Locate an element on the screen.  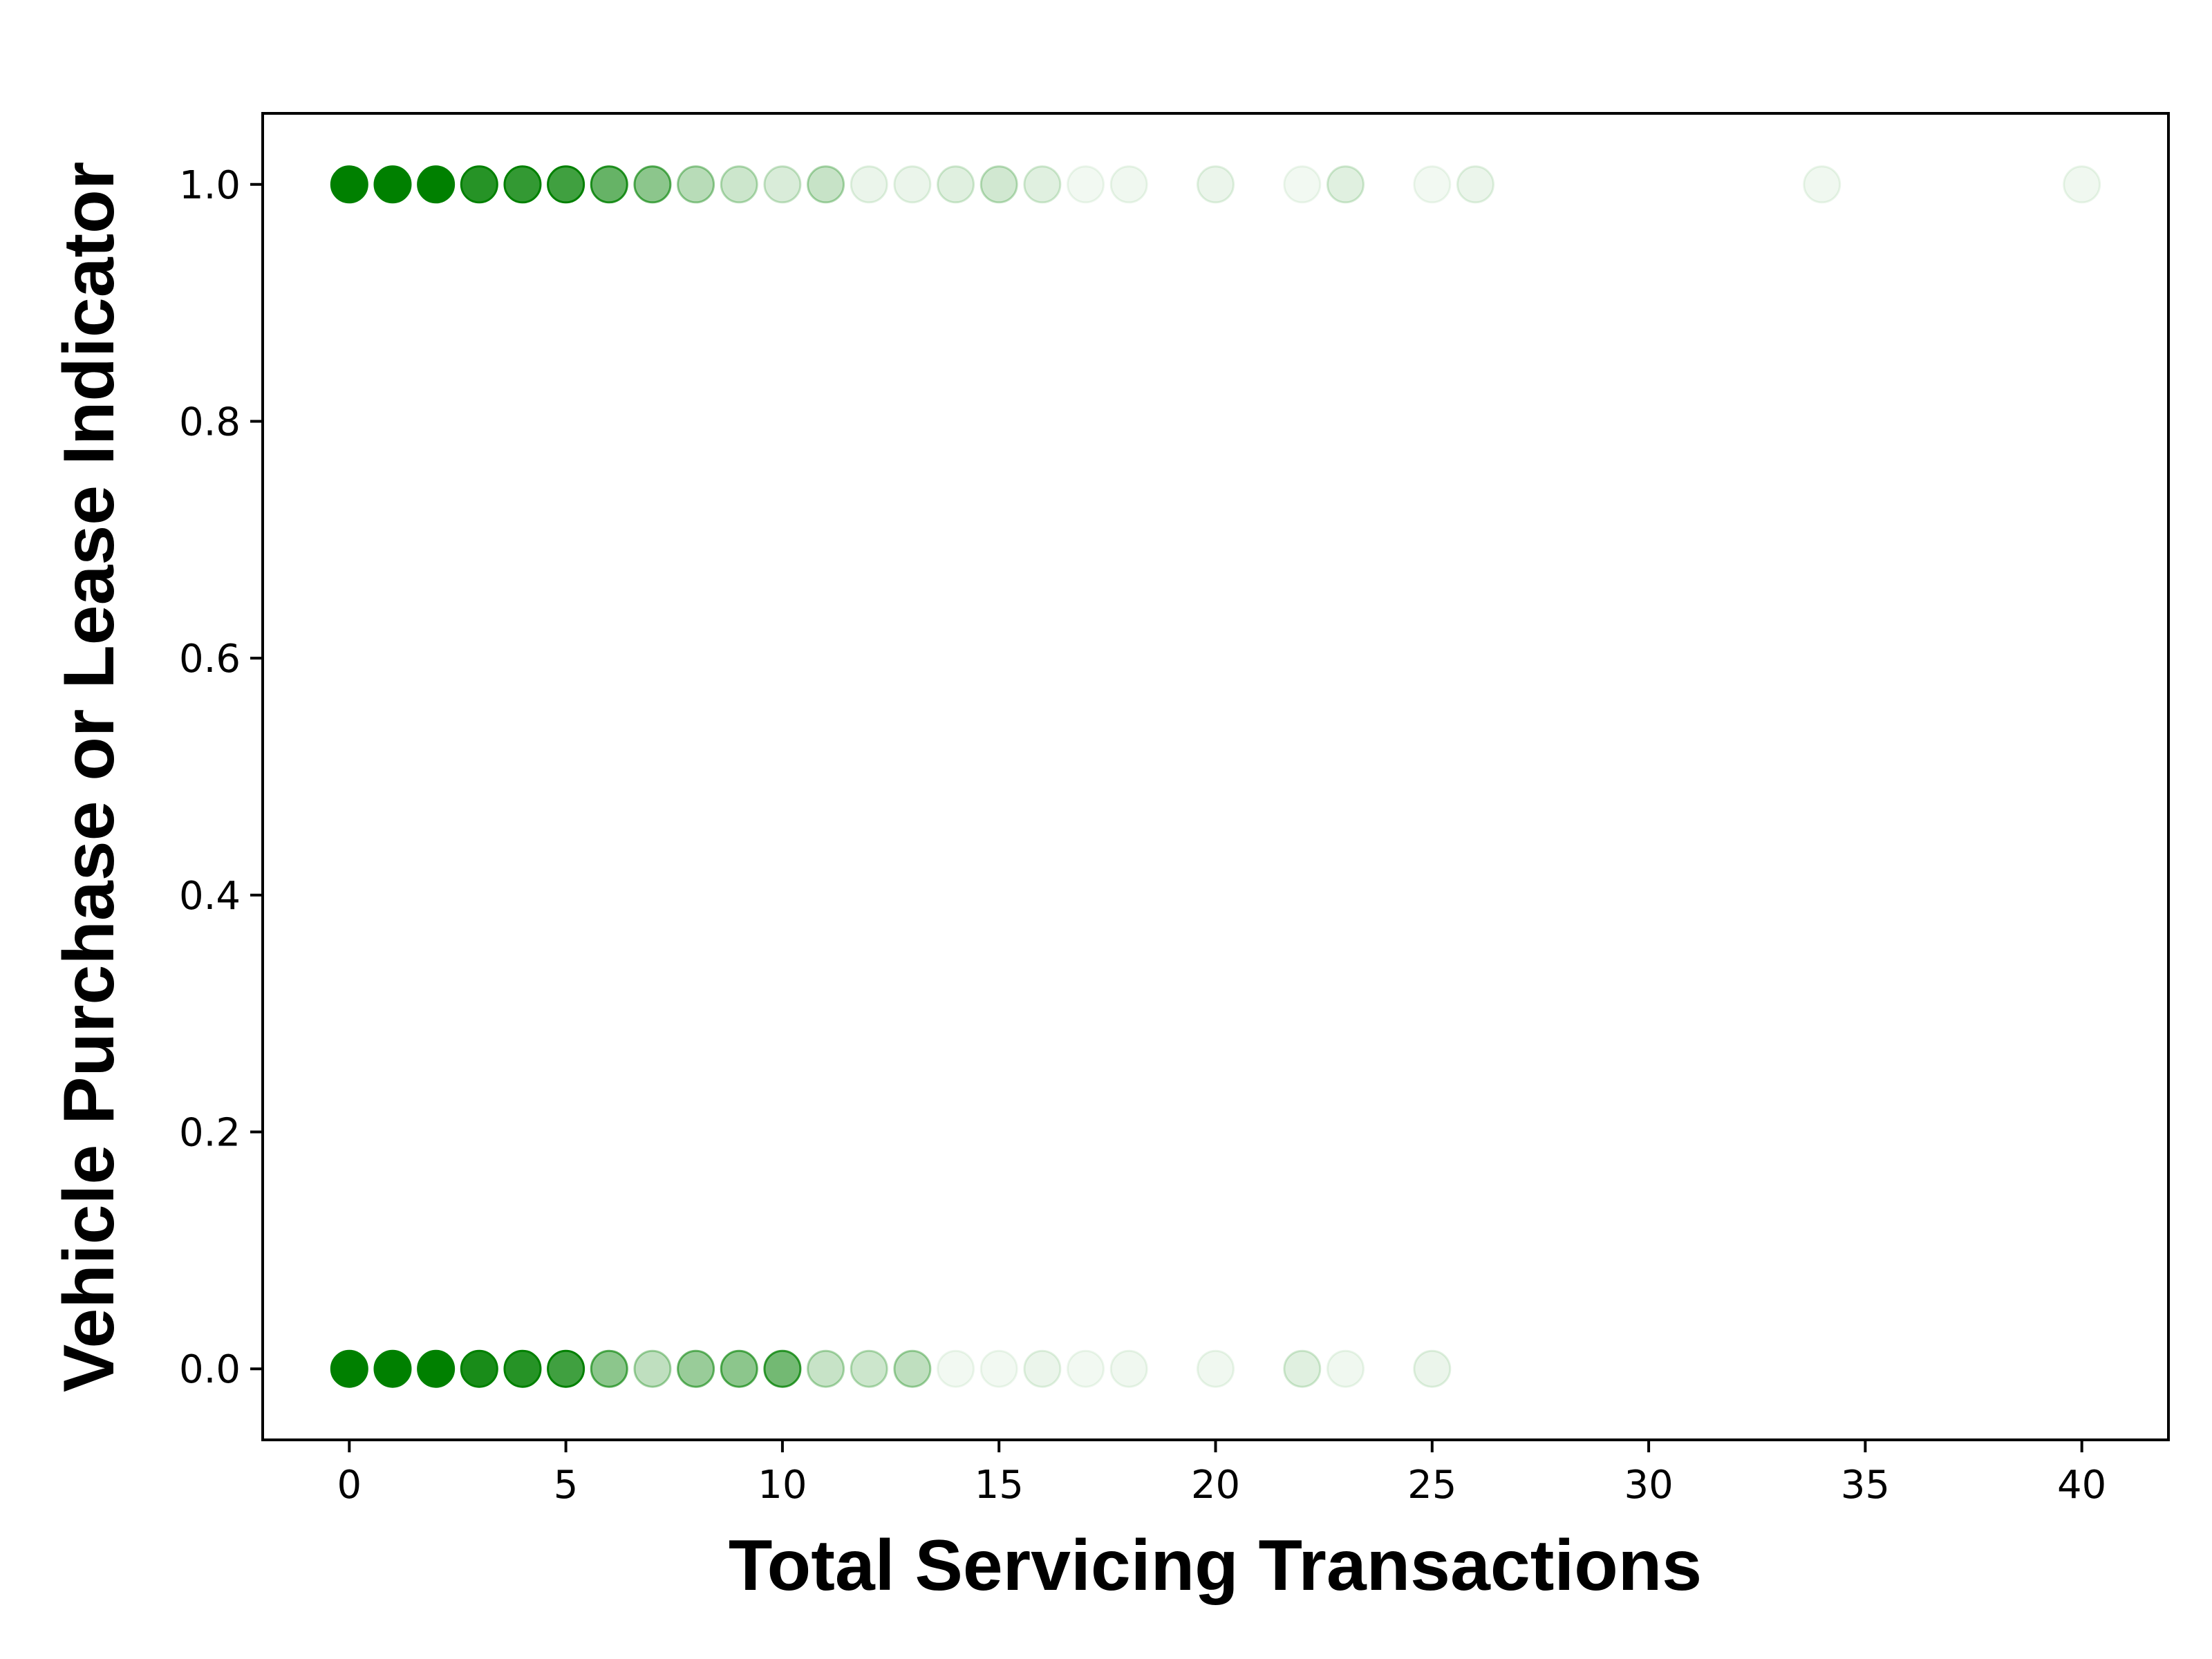
x-tick-label: 35 is located at coordinates (1865, 1485).